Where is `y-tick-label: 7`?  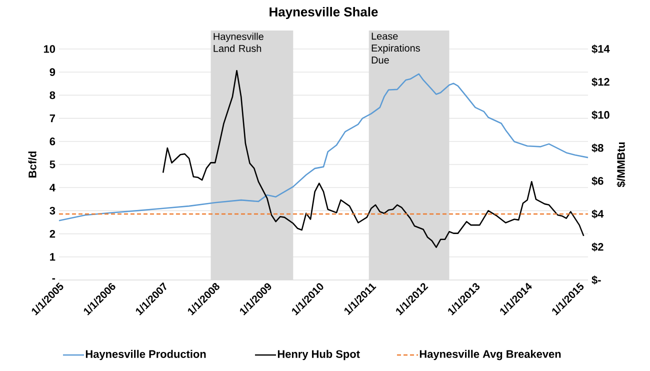
y-tick-label: 7 is located at coordinates (52, 118).